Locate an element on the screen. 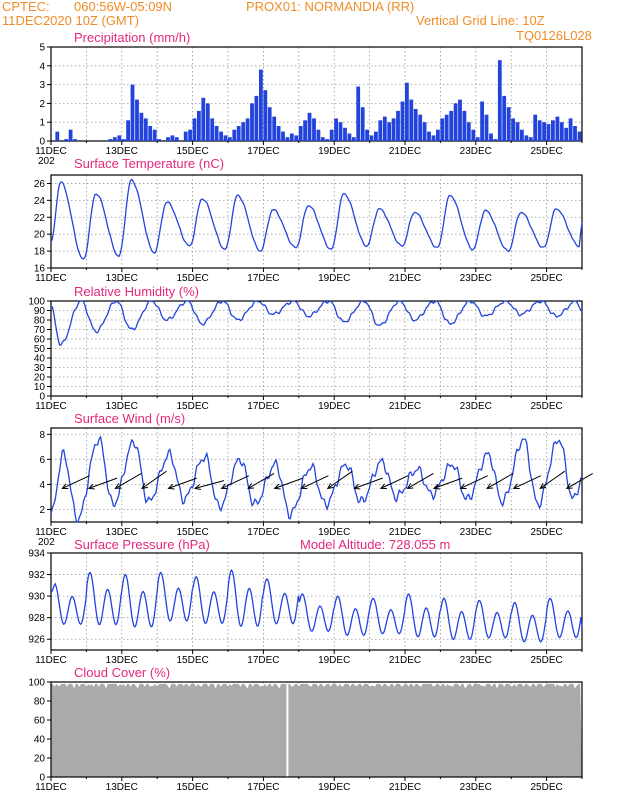  precip-bars is located at coordinates (318, 101).